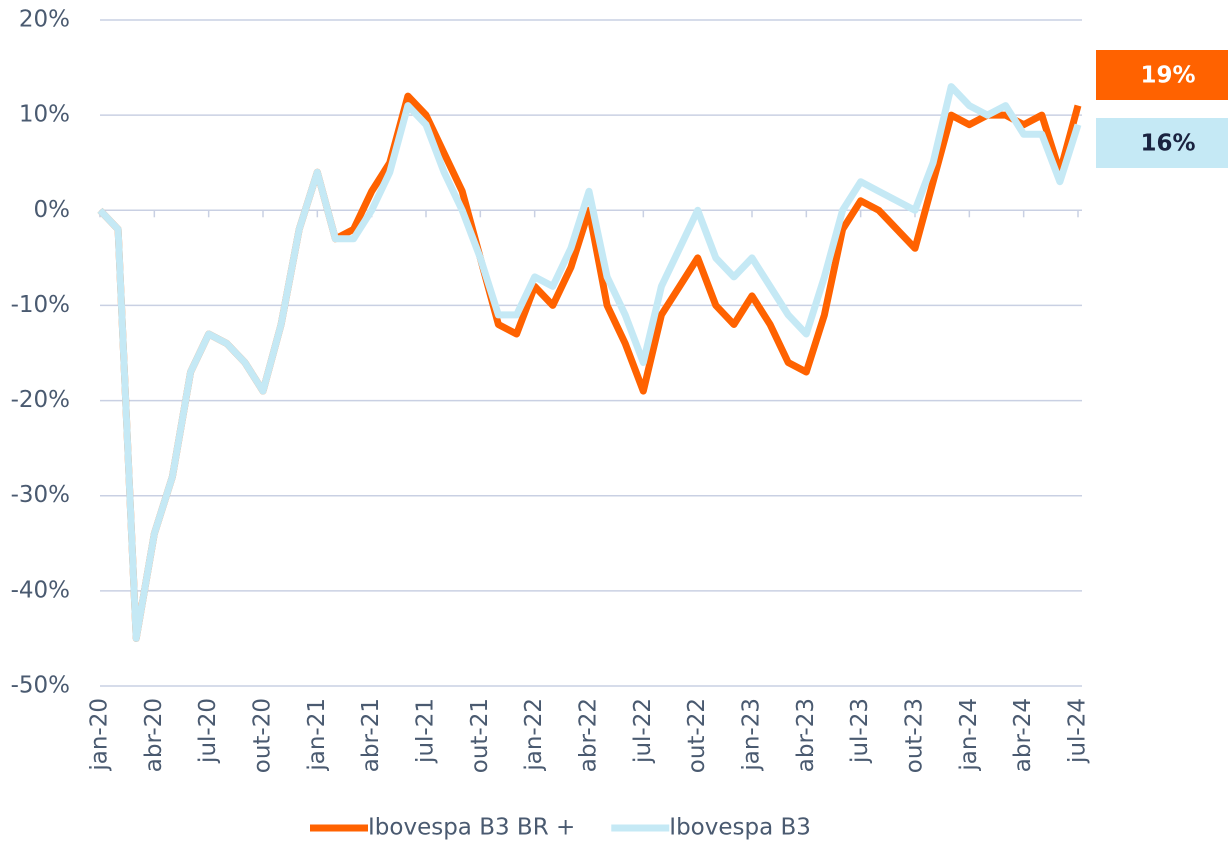 The height and width of the screenshot is (848, 1228). Describe the element at coordinates (740, 828) in the screenshot. I see `legend-label: Ibovespa B3` at that location.